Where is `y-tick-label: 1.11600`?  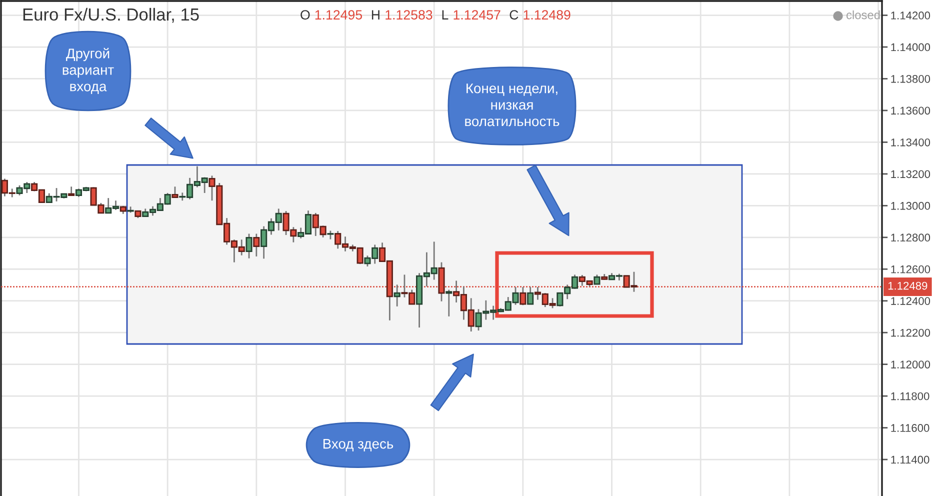
y-tick-label: 1.11600 is located at coordinates (910, 428).